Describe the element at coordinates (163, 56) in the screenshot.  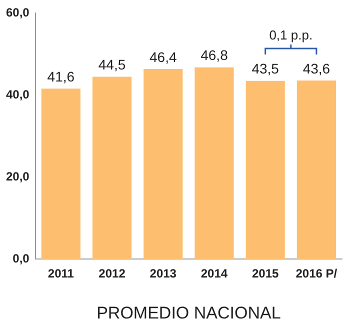
I see `data-label: 46,4` at that location.